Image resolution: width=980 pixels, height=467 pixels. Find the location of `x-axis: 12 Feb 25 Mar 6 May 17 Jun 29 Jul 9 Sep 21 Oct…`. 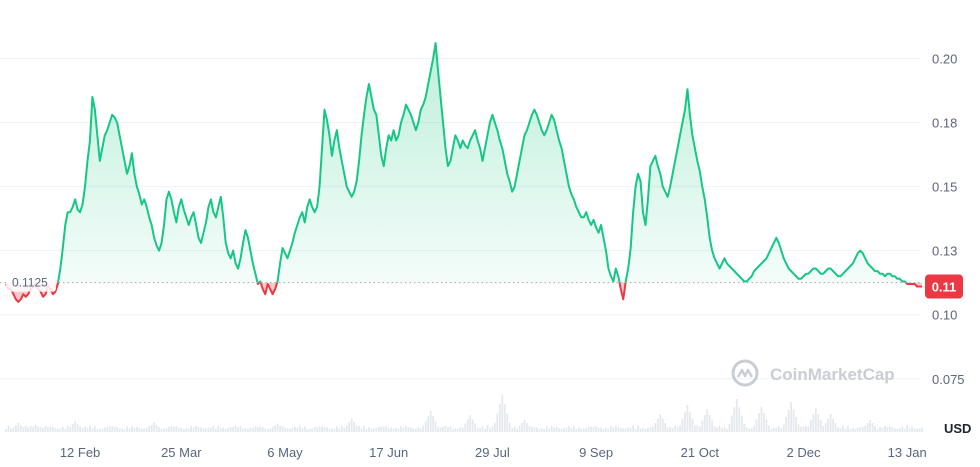

x-axis: 12 Feb 25 Mar 6 May 17 Jun 29 Jul 9 Sep 21 Oct… is located at coordinates (493, 452).